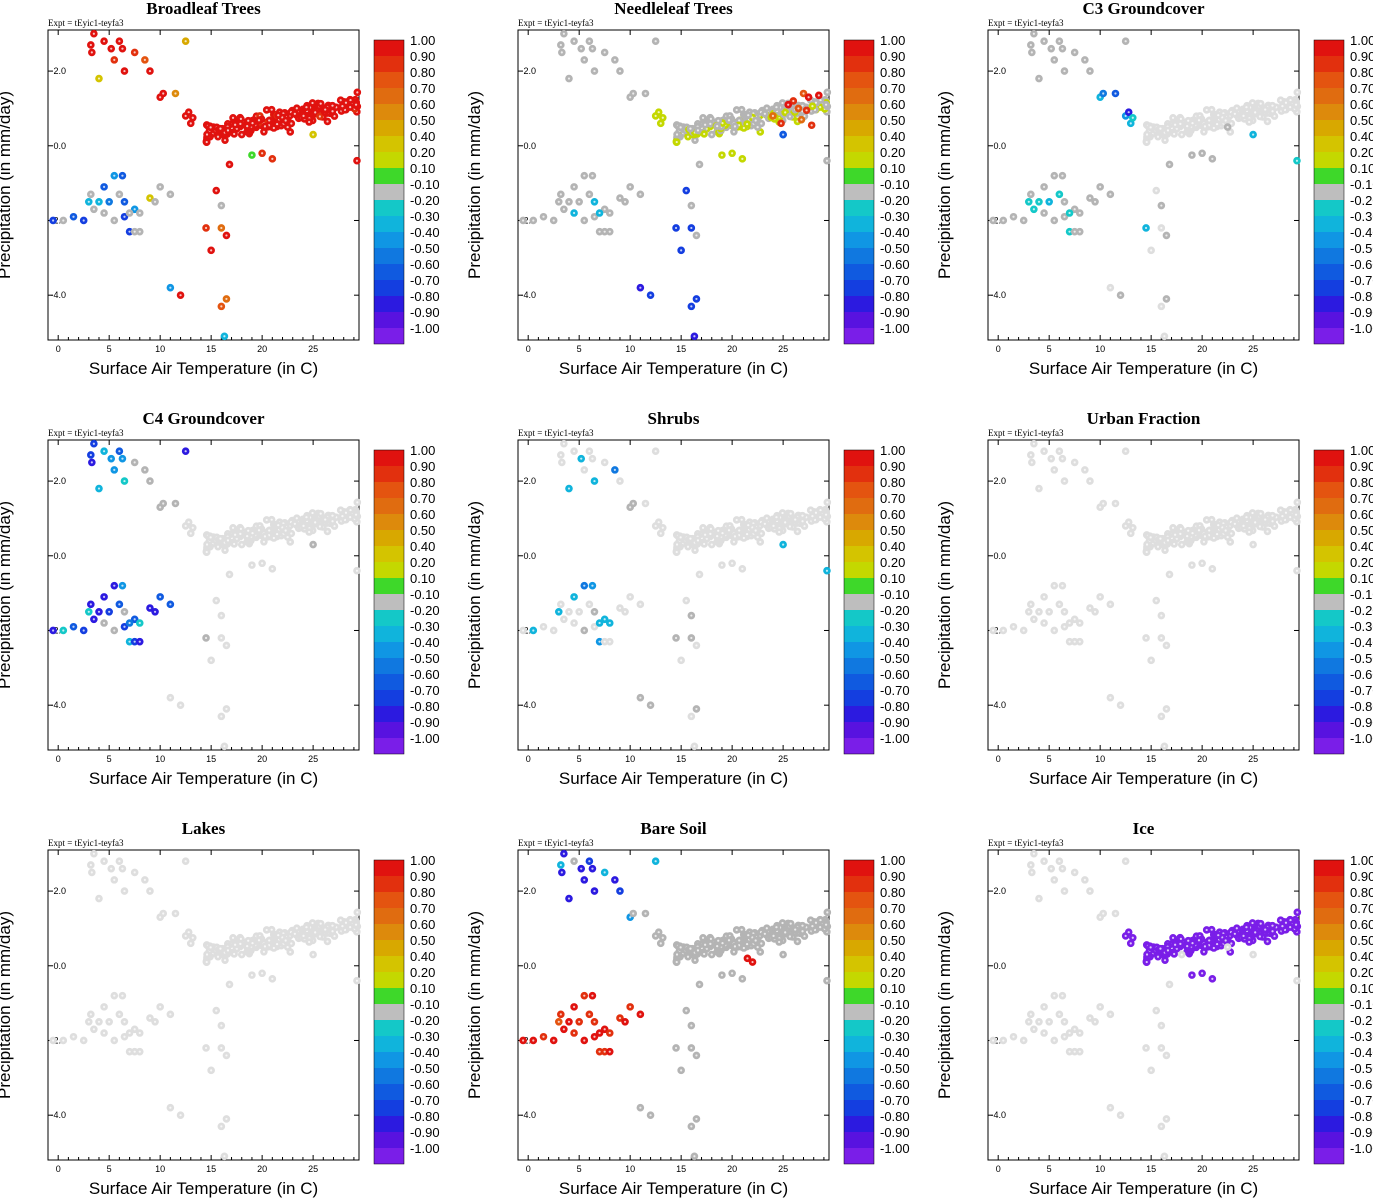 The width and height of the screenshot is (1373, 1200). I want to click on colorbar-label: -0.30, so click(425, 1036).